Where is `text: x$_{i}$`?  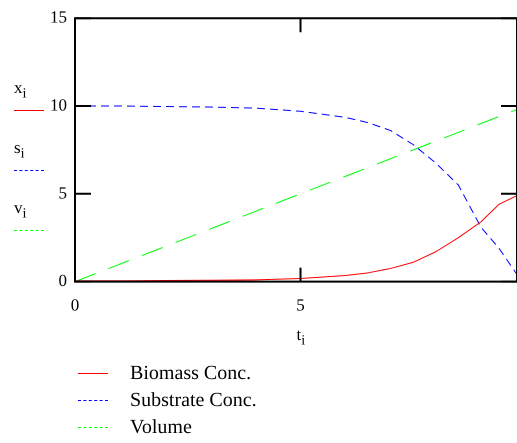 text: x$_{i}$ is located at coordinates (20, 90).